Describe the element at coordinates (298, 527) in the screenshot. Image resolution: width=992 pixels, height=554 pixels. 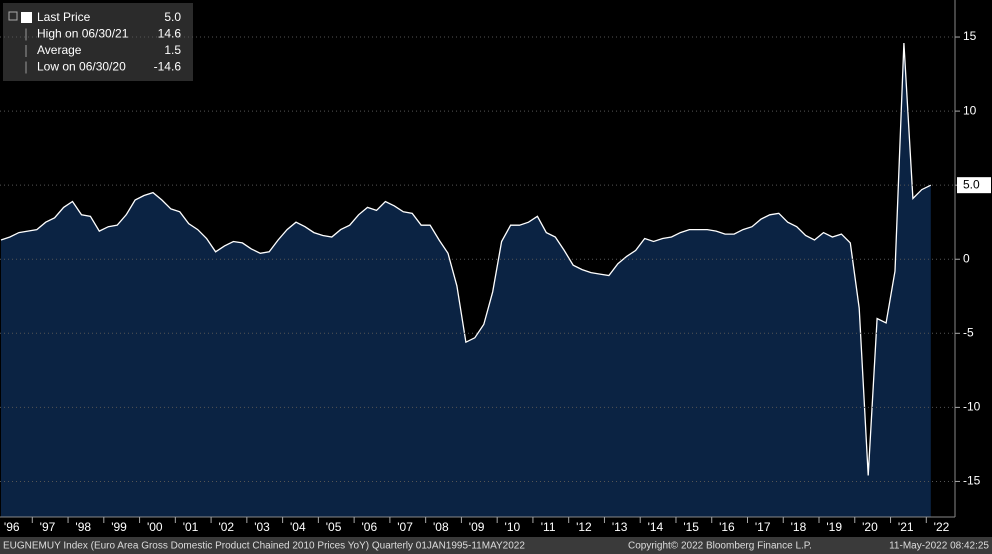
I see `x-tick-label: '04` at that location.